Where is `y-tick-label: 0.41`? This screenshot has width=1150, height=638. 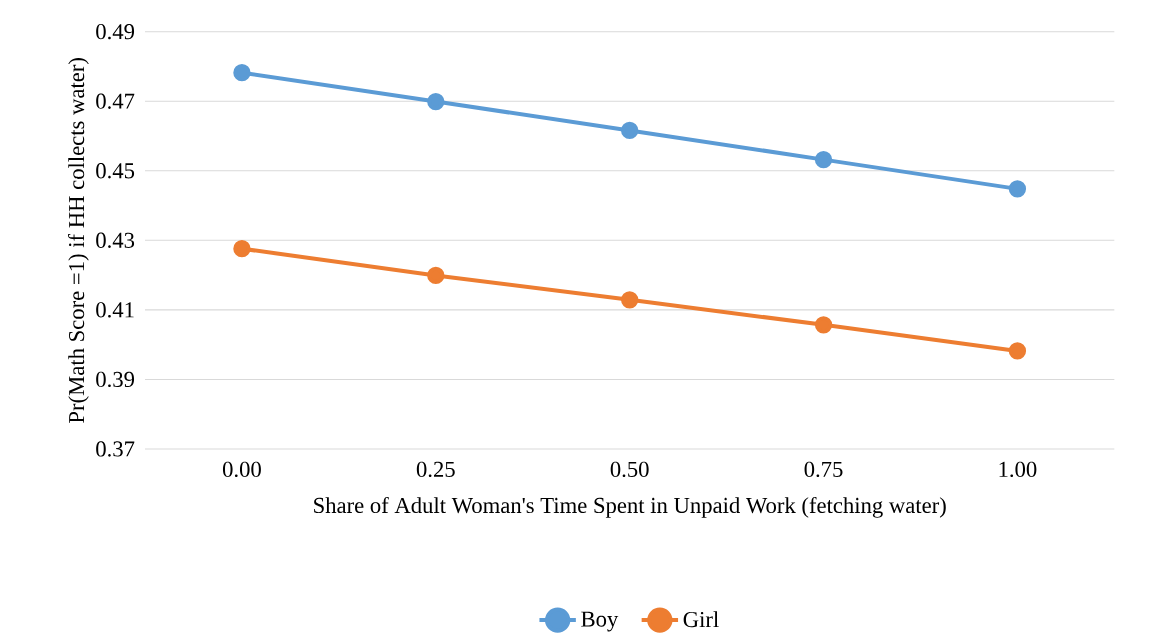
y-tick-label: 0.41 is located at coordinates (115, 310).